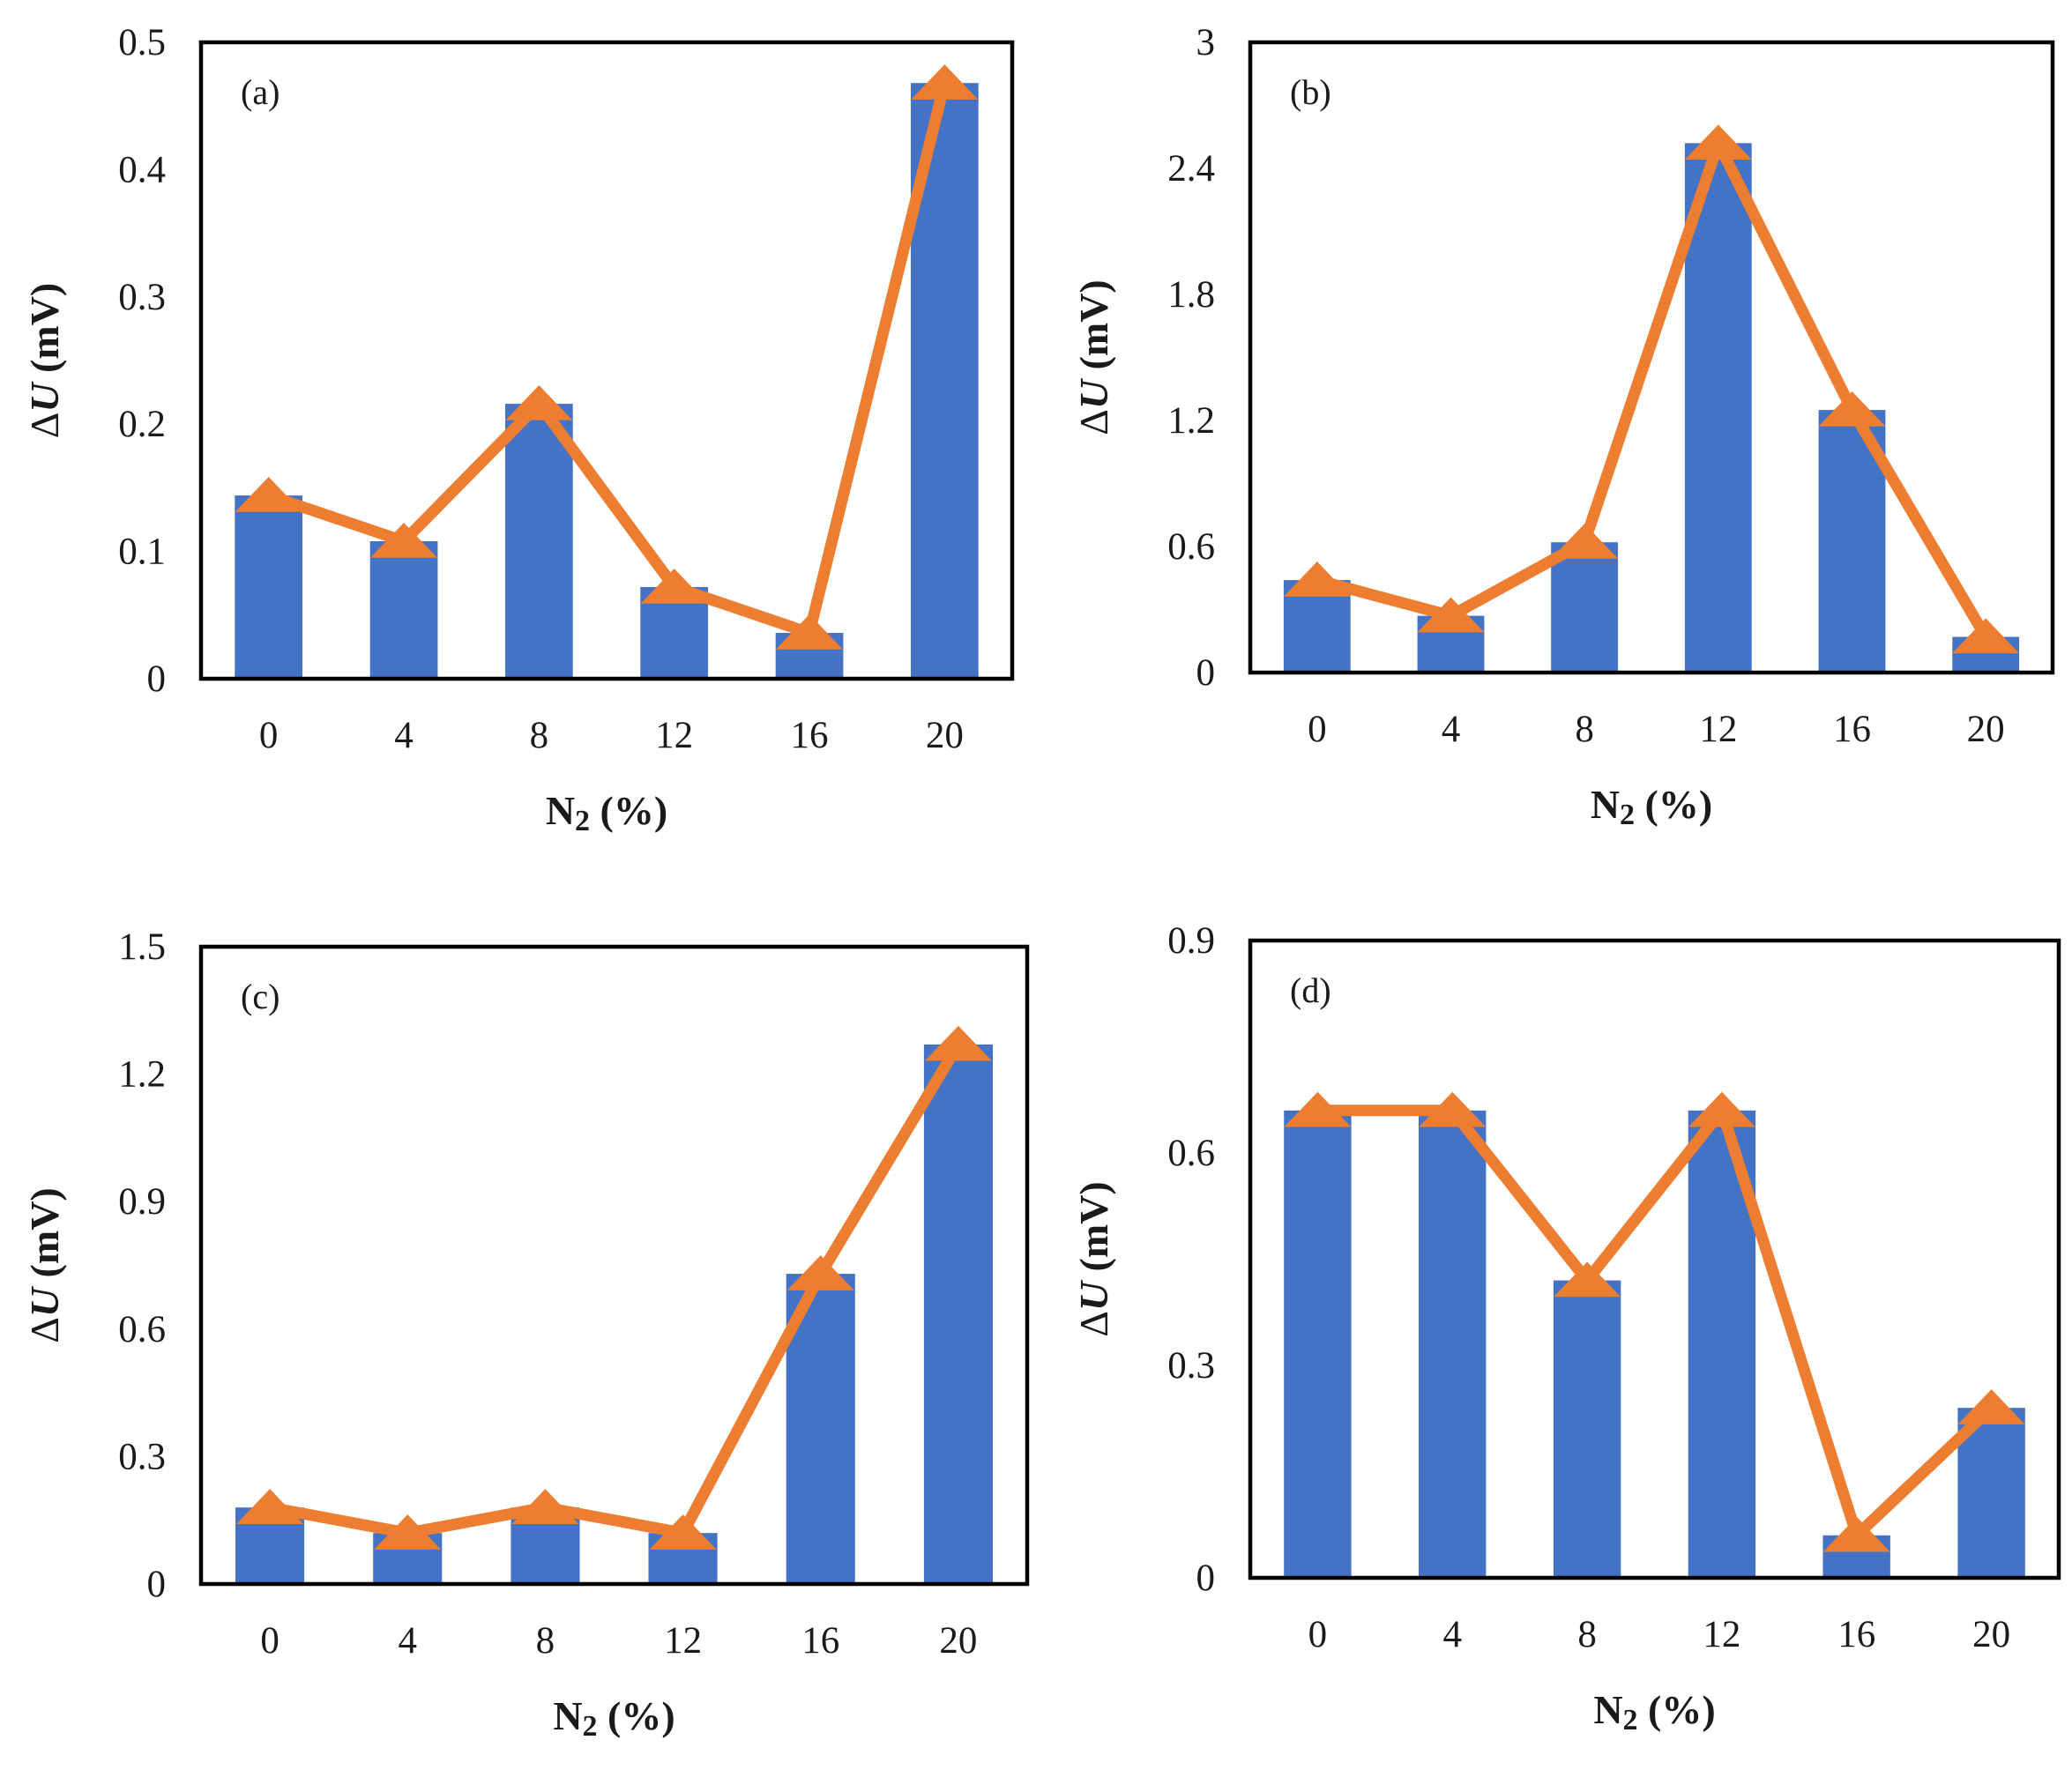 This screenshot has height=1770, width=2072. Describe the element at coordinates (606, 812) in the screenshot. I see `x-axis-title-a: N2 (%)` at that location.